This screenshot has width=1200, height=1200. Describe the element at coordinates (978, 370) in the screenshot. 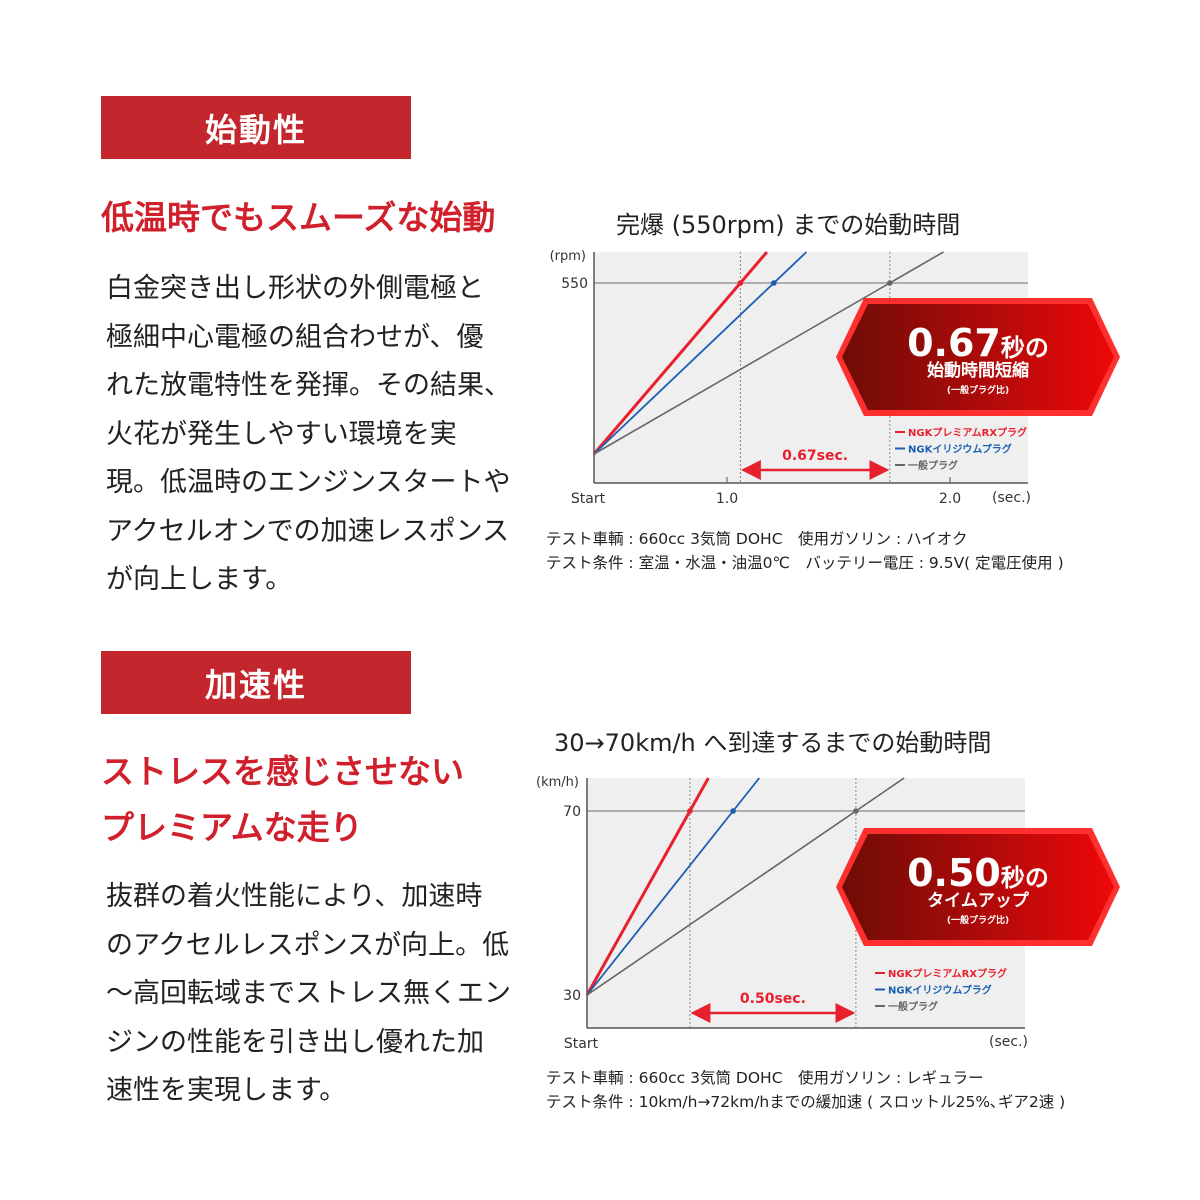

I see `badge-subline: 始動時間短縮` at that location.